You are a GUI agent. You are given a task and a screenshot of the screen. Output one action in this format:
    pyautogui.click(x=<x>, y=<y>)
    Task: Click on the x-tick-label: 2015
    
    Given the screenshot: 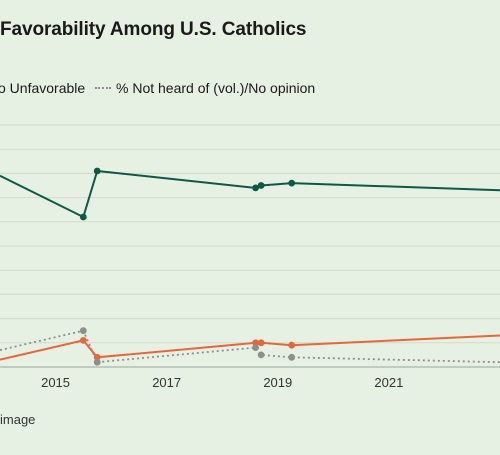 What is the action you would take?
    pyautogui.click(x=55, y=382)
    